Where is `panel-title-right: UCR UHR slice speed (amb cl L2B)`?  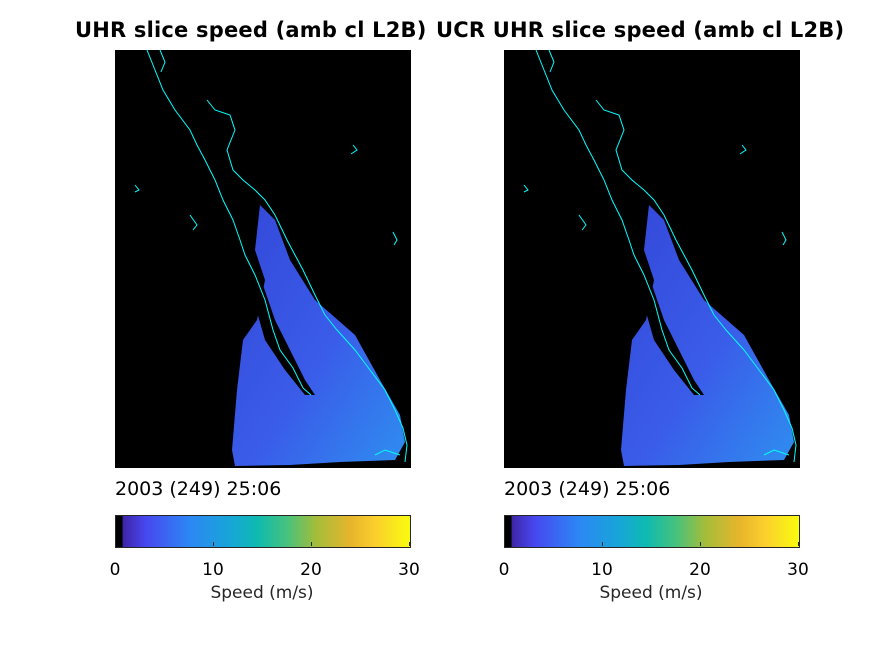
panel-title-right: UCR UHR slice speed (amb cl L2B) is located at coordinates (640, 30).